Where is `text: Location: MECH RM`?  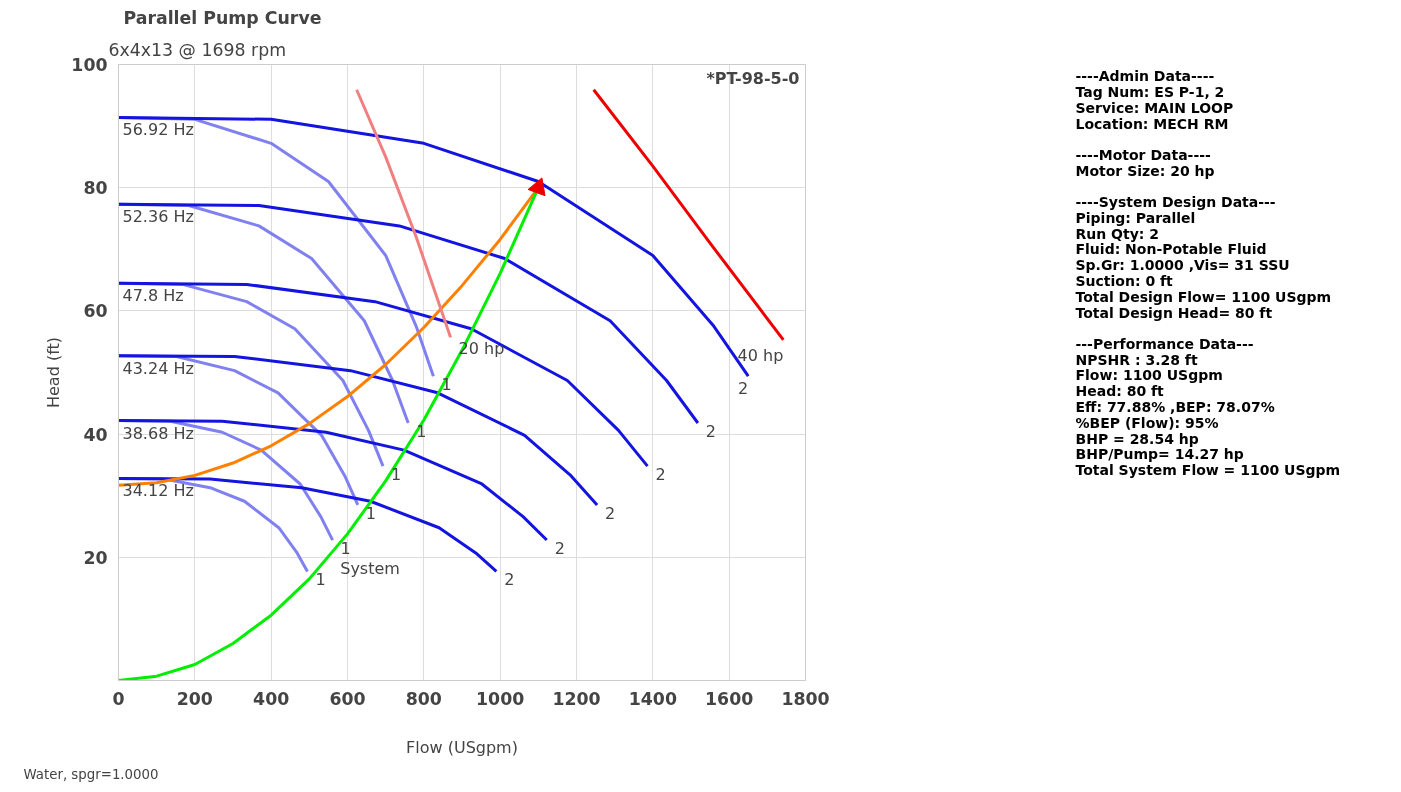 text: Location: MECH RM is located at coordinates (1152, 123).